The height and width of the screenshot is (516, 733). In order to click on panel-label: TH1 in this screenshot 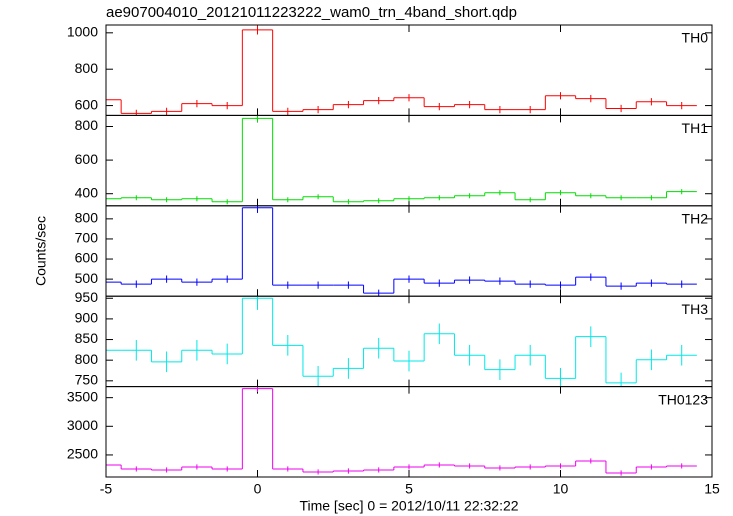, I will do `click(695, 128)`.